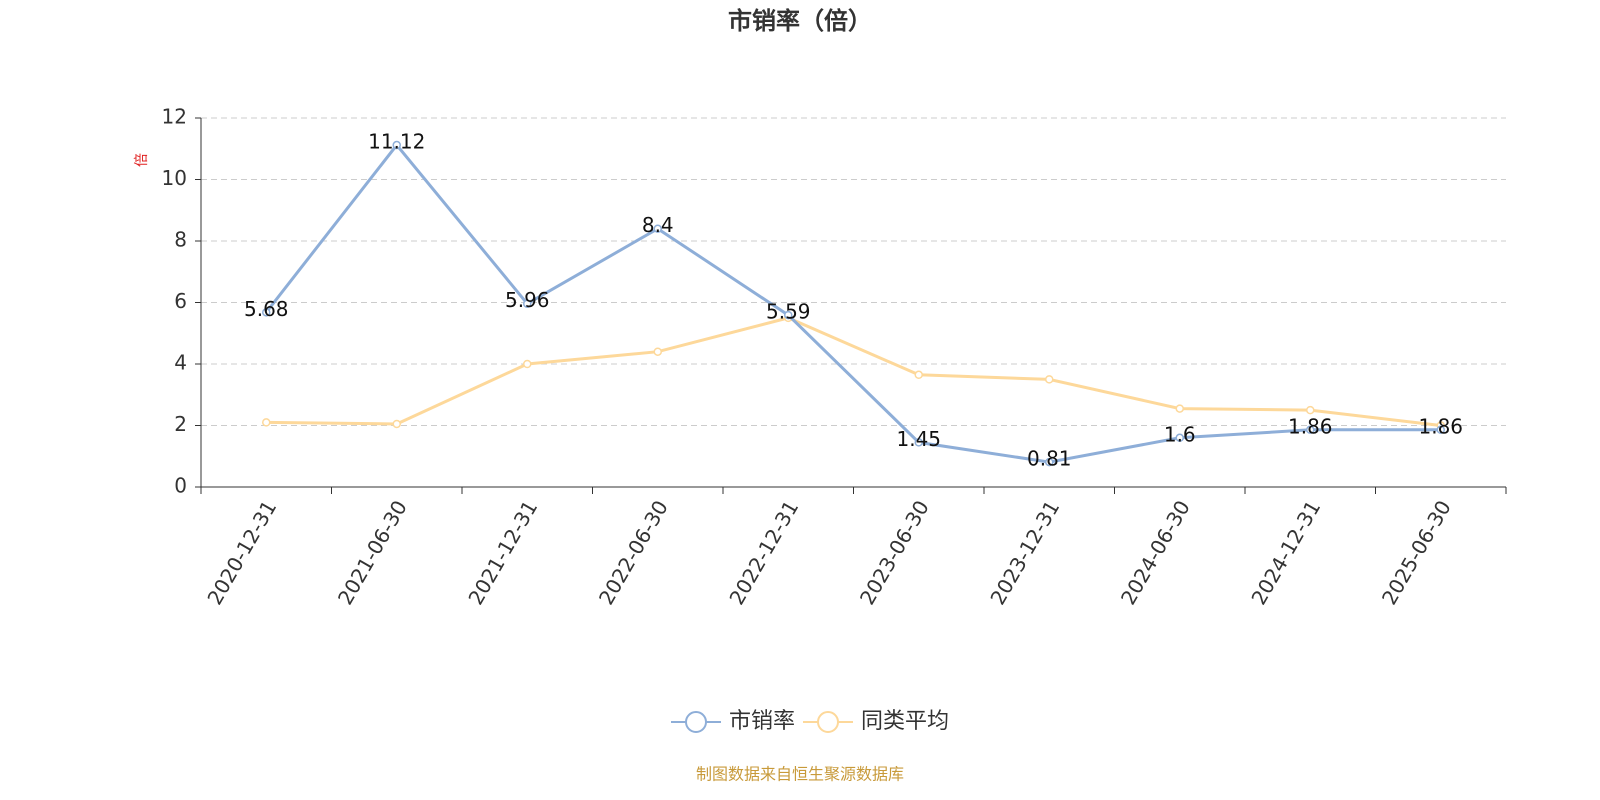  I want to click on data-label: 11.12, so click(396, 142).